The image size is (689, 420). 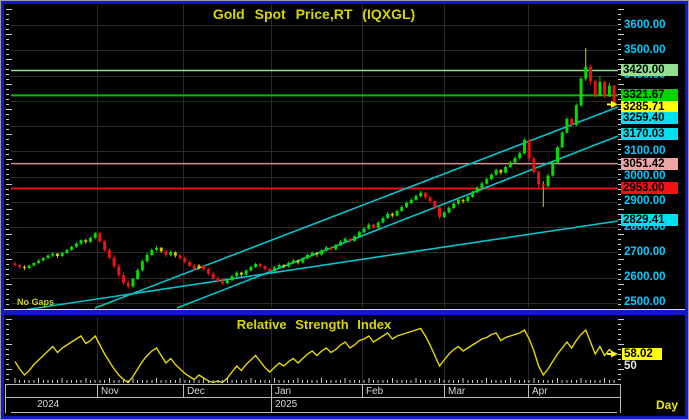 What do you see at coordinates (283, 391) in the screenshot?
I see `month-label: Jan` at bounding box center [283, 391].